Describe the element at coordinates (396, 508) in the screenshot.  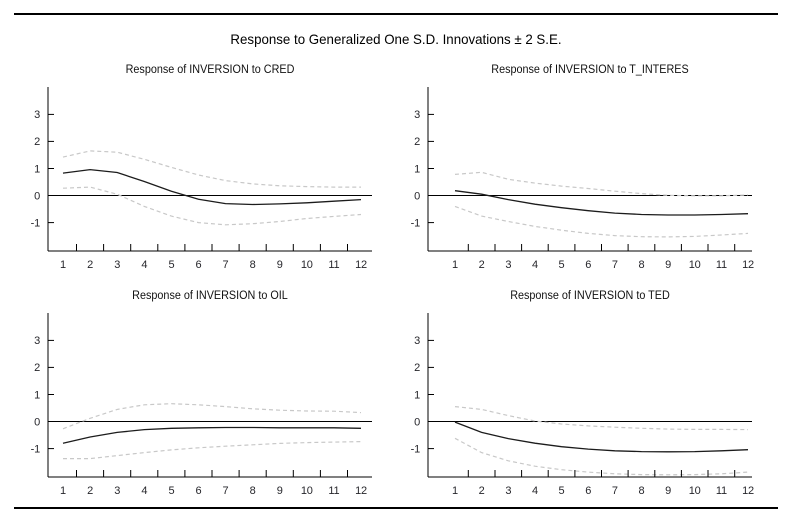
I see `bottom-rule` at that location.